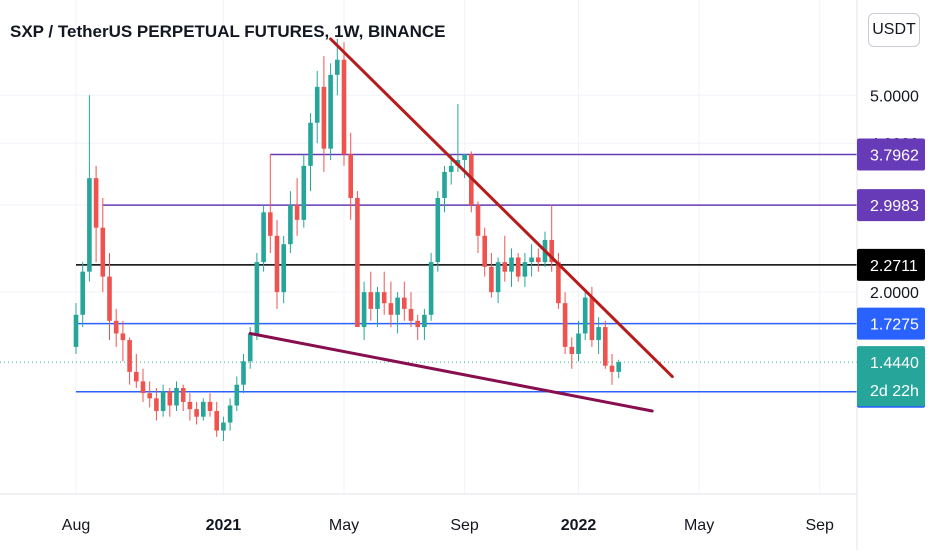 This screenshot has height=555, width=932. What do you see at coordinates (894, 96) in the screenshot?
I see `y-tick-label: 5.0000` at bounding box center [894, 96].